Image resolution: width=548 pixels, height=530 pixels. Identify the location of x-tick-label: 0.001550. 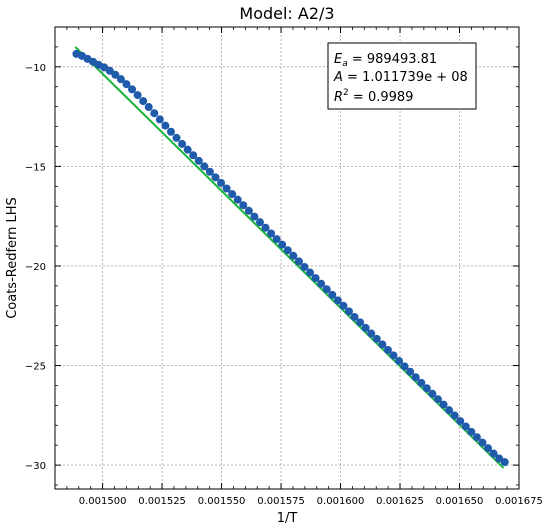
(222, 501).